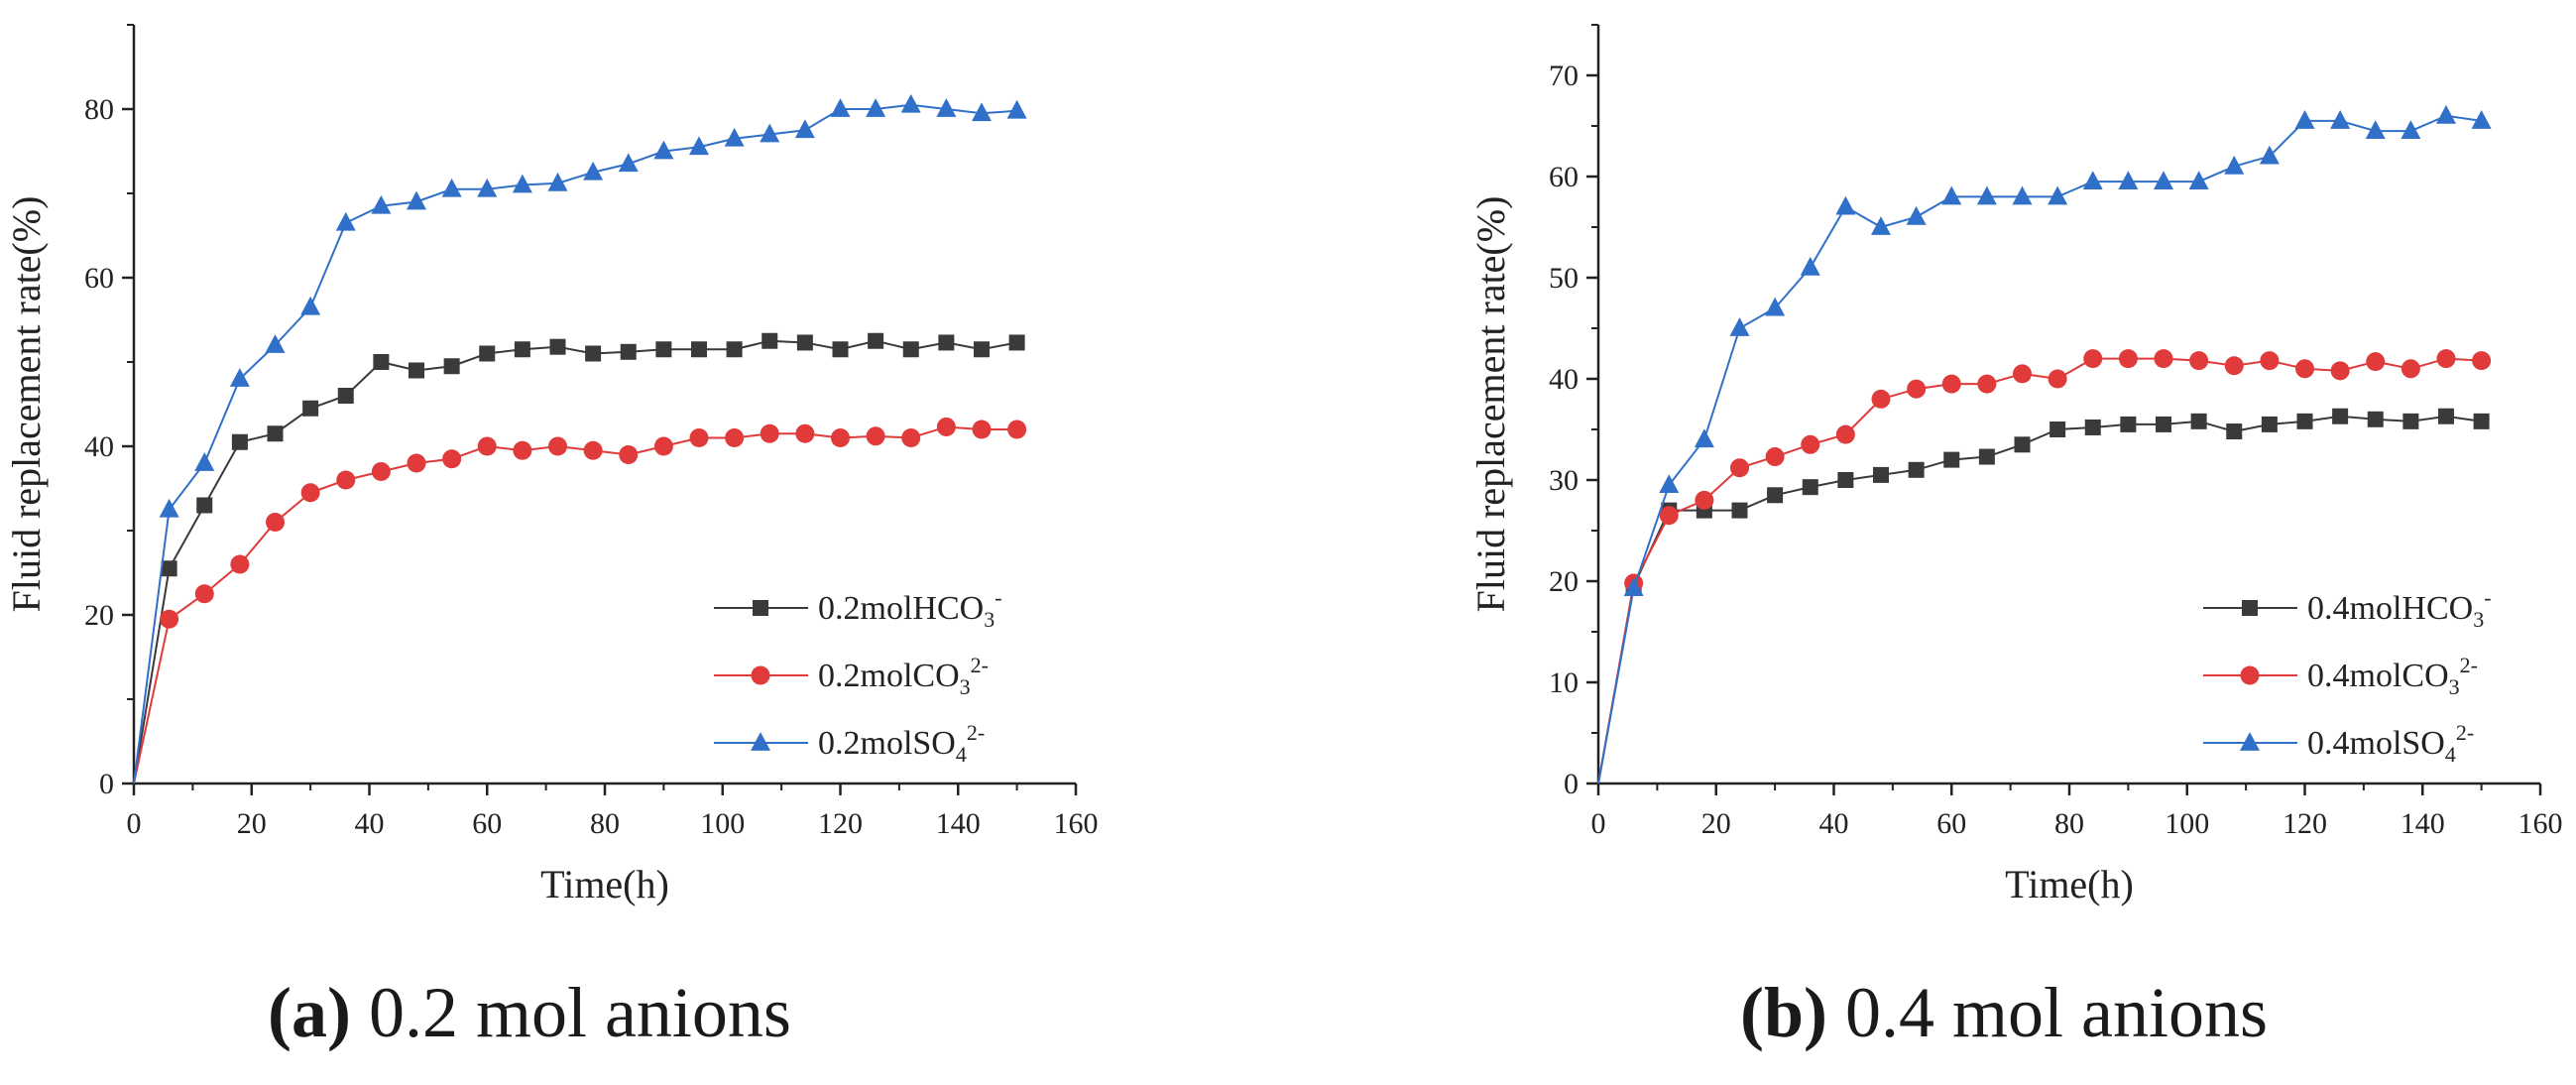 This screenshot has width=2576, height=1085. What do you see at coordinates (107, 784) in the screenshot?
I see `chart-a-y-tick-label: 0` at bounding box center [107, 784].